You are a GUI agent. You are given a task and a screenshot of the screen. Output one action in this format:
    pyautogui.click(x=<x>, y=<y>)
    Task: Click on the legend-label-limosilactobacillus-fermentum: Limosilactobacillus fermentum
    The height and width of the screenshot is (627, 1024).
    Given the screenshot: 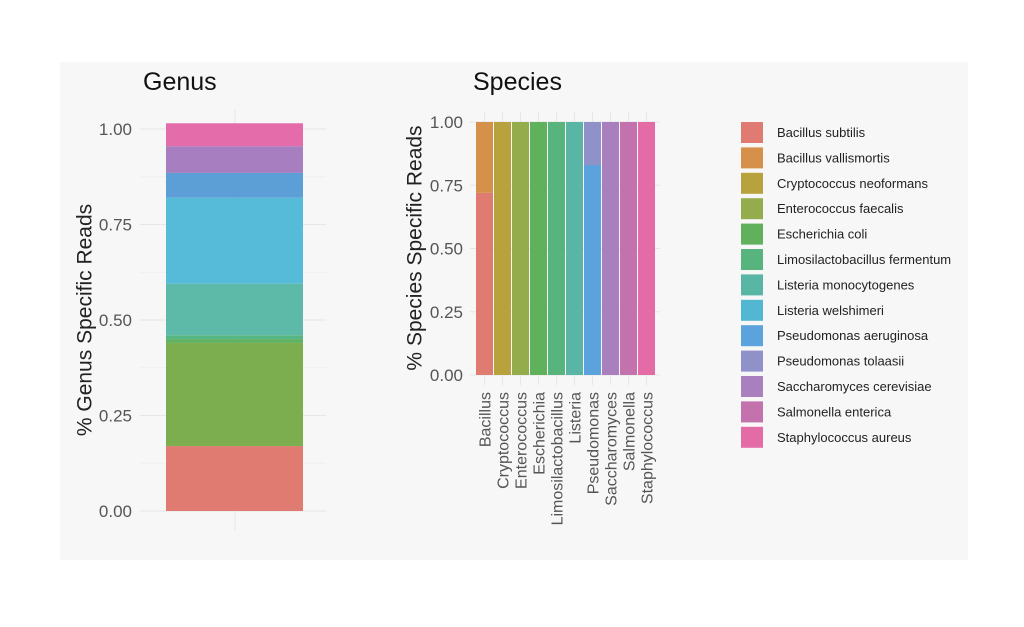 What is the action you would take?
    pyautogui.click(x=864, y=259)
    